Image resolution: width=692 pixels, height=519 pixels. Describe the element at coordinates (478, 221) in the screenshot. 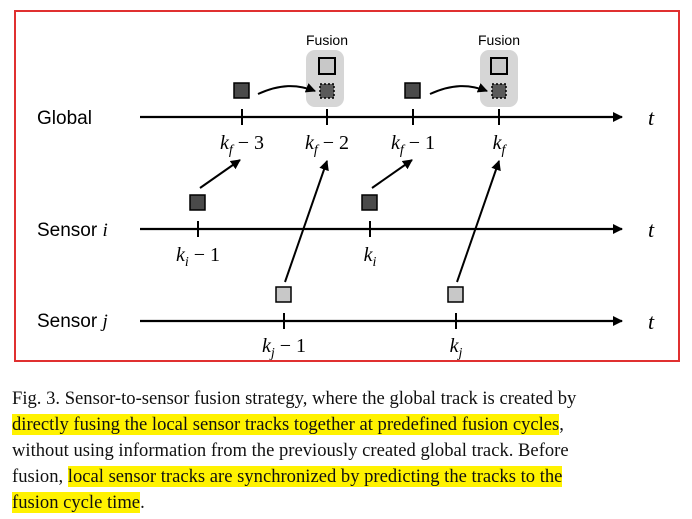

I see `arrow-sensor-j-to-kf` at that location.